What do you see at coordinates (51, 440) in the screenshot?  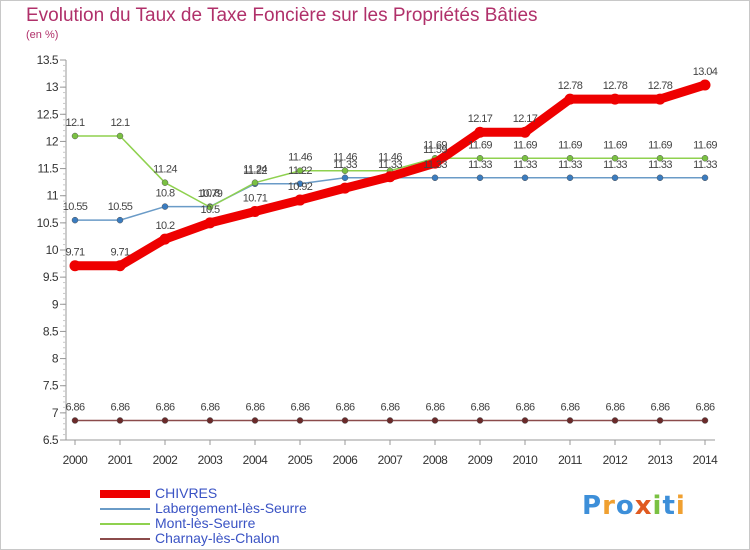 I see `y-tick-label: 6.5` at bounding box center [51, 440].